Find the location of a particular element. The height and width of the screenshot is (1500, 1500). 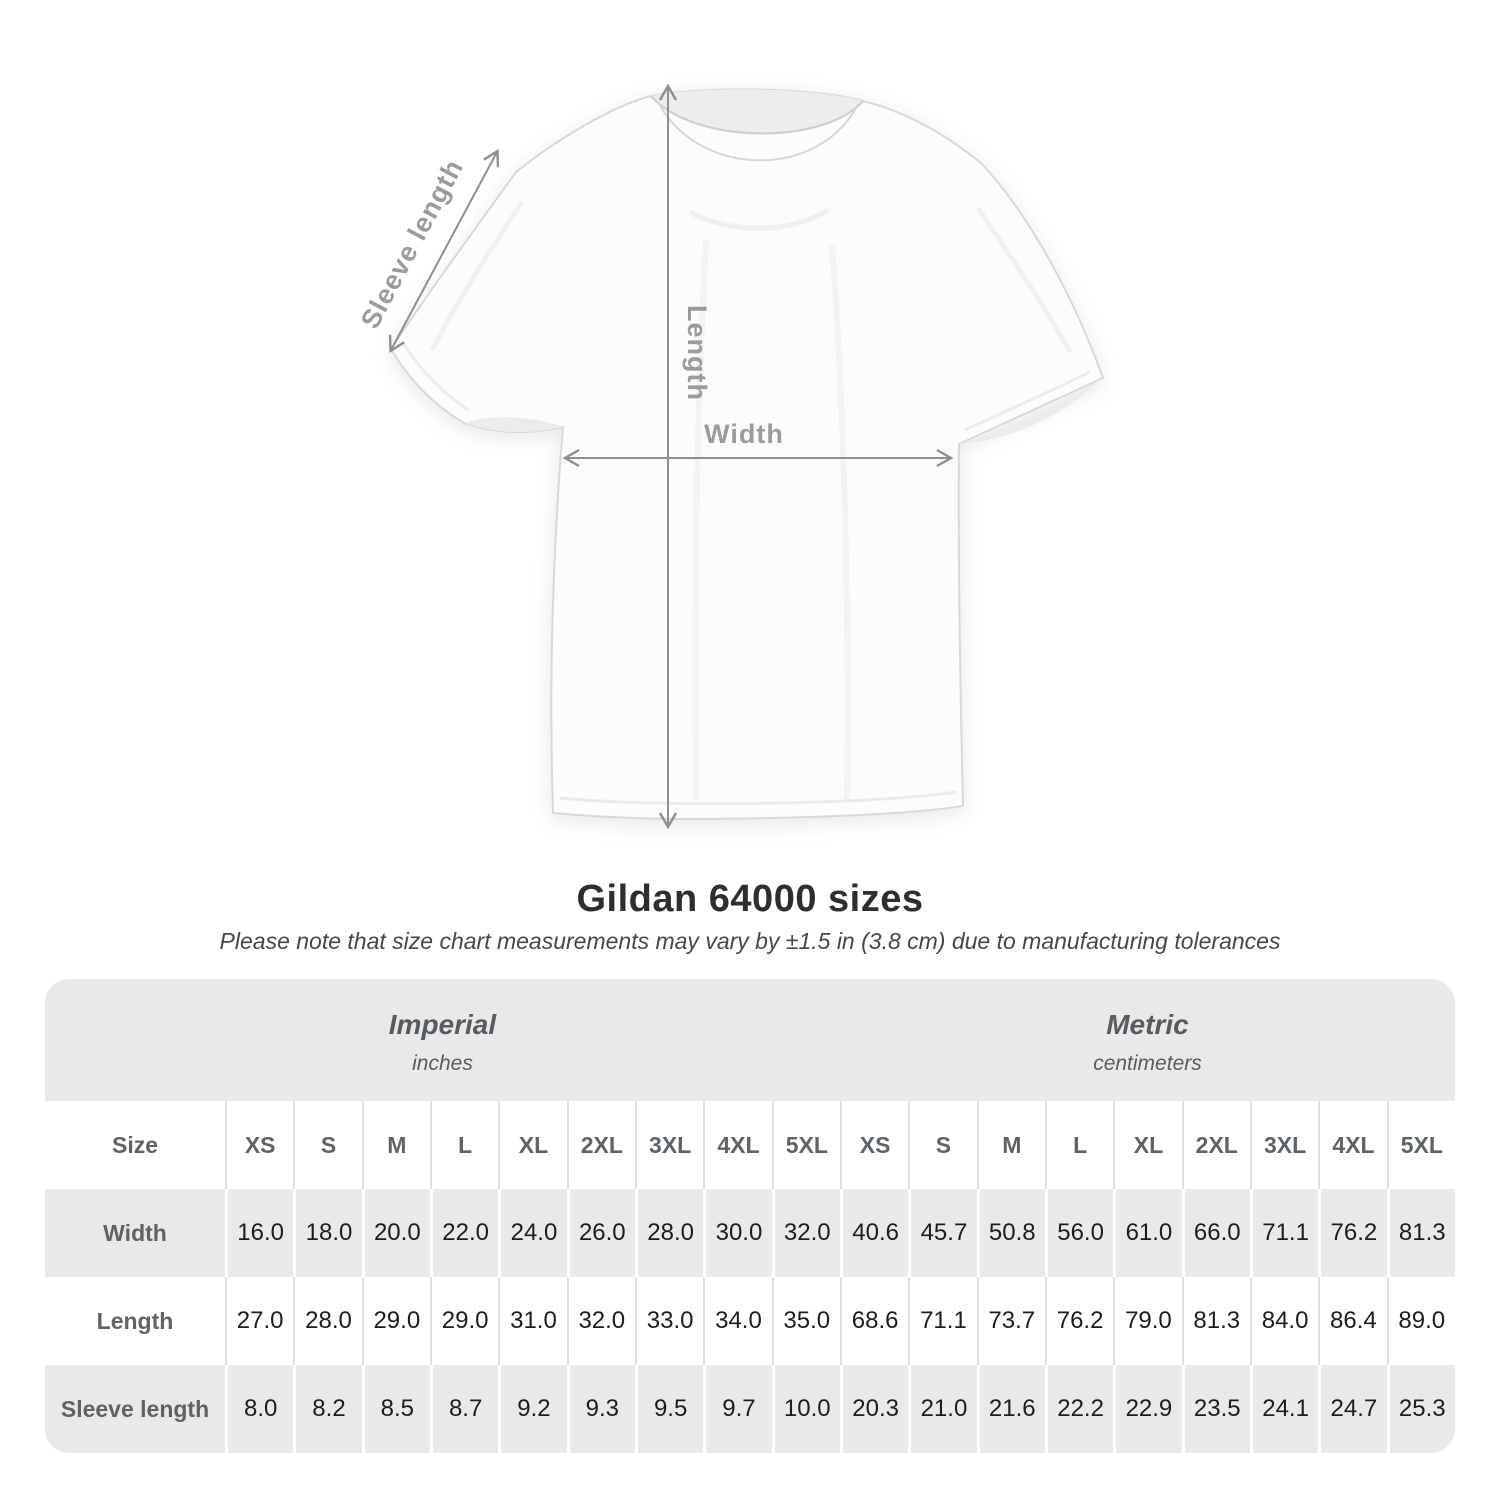

size-corner-label: Size is located at coordinates (135, 1145).